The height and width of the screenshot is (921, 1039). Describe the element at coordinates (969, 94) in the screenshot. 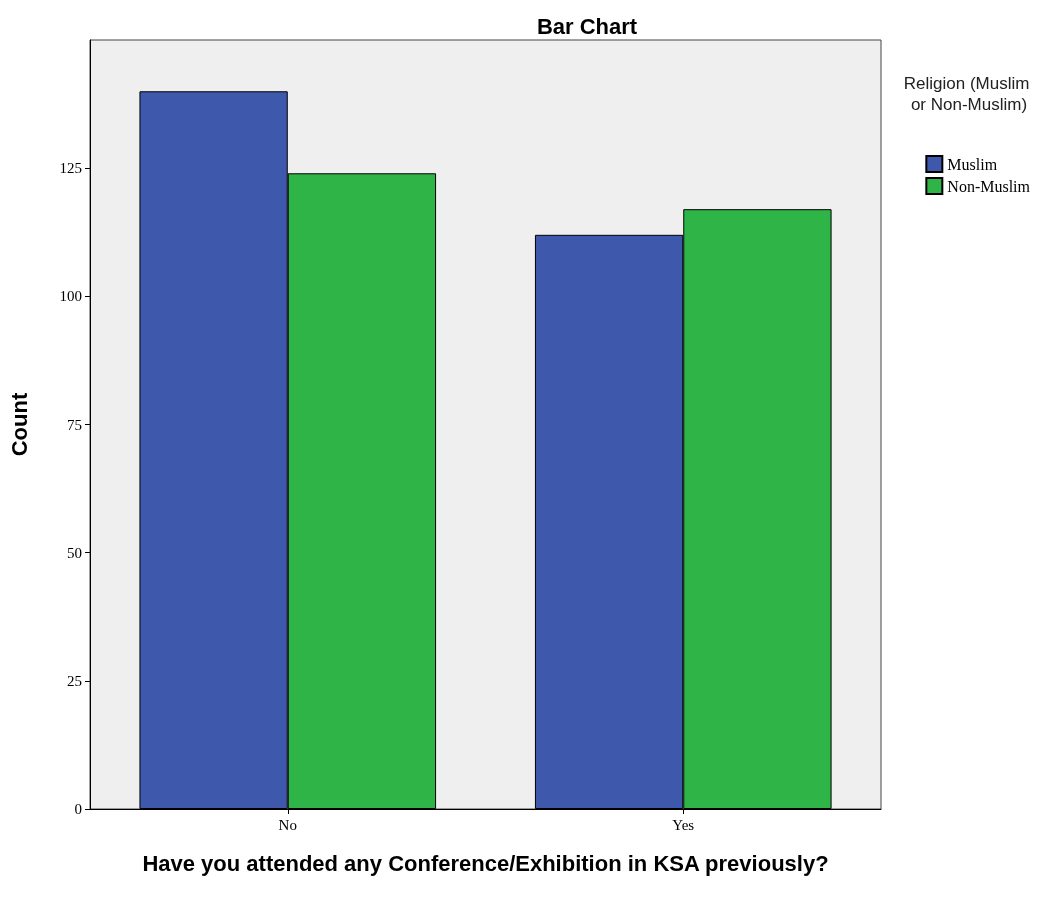

I see `legend-title: Religion (Muslim or Non-Muslim)` at that location.